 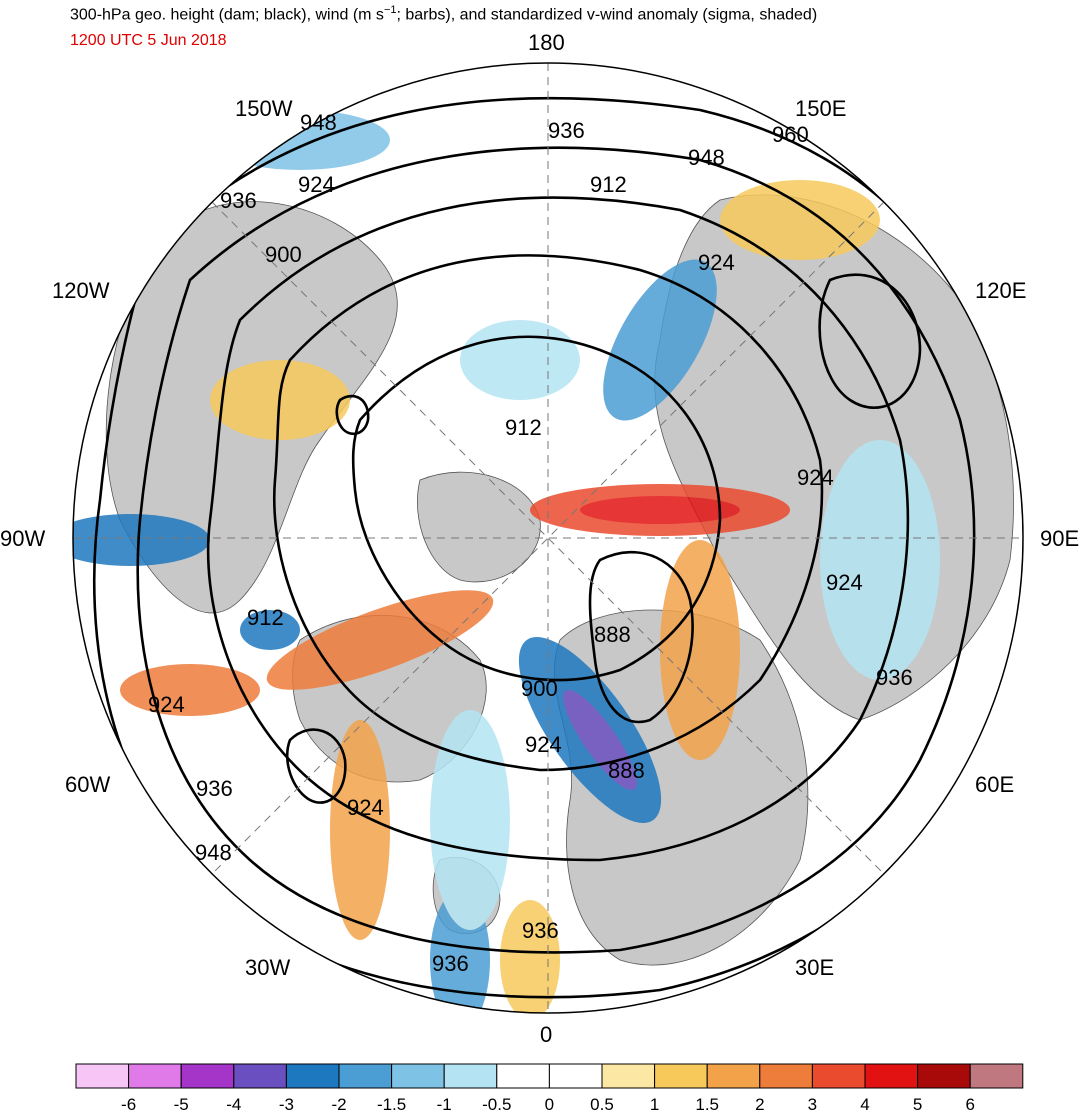 I want to click on colorbar-tick-label: -3, so click(x=286, y=1103).